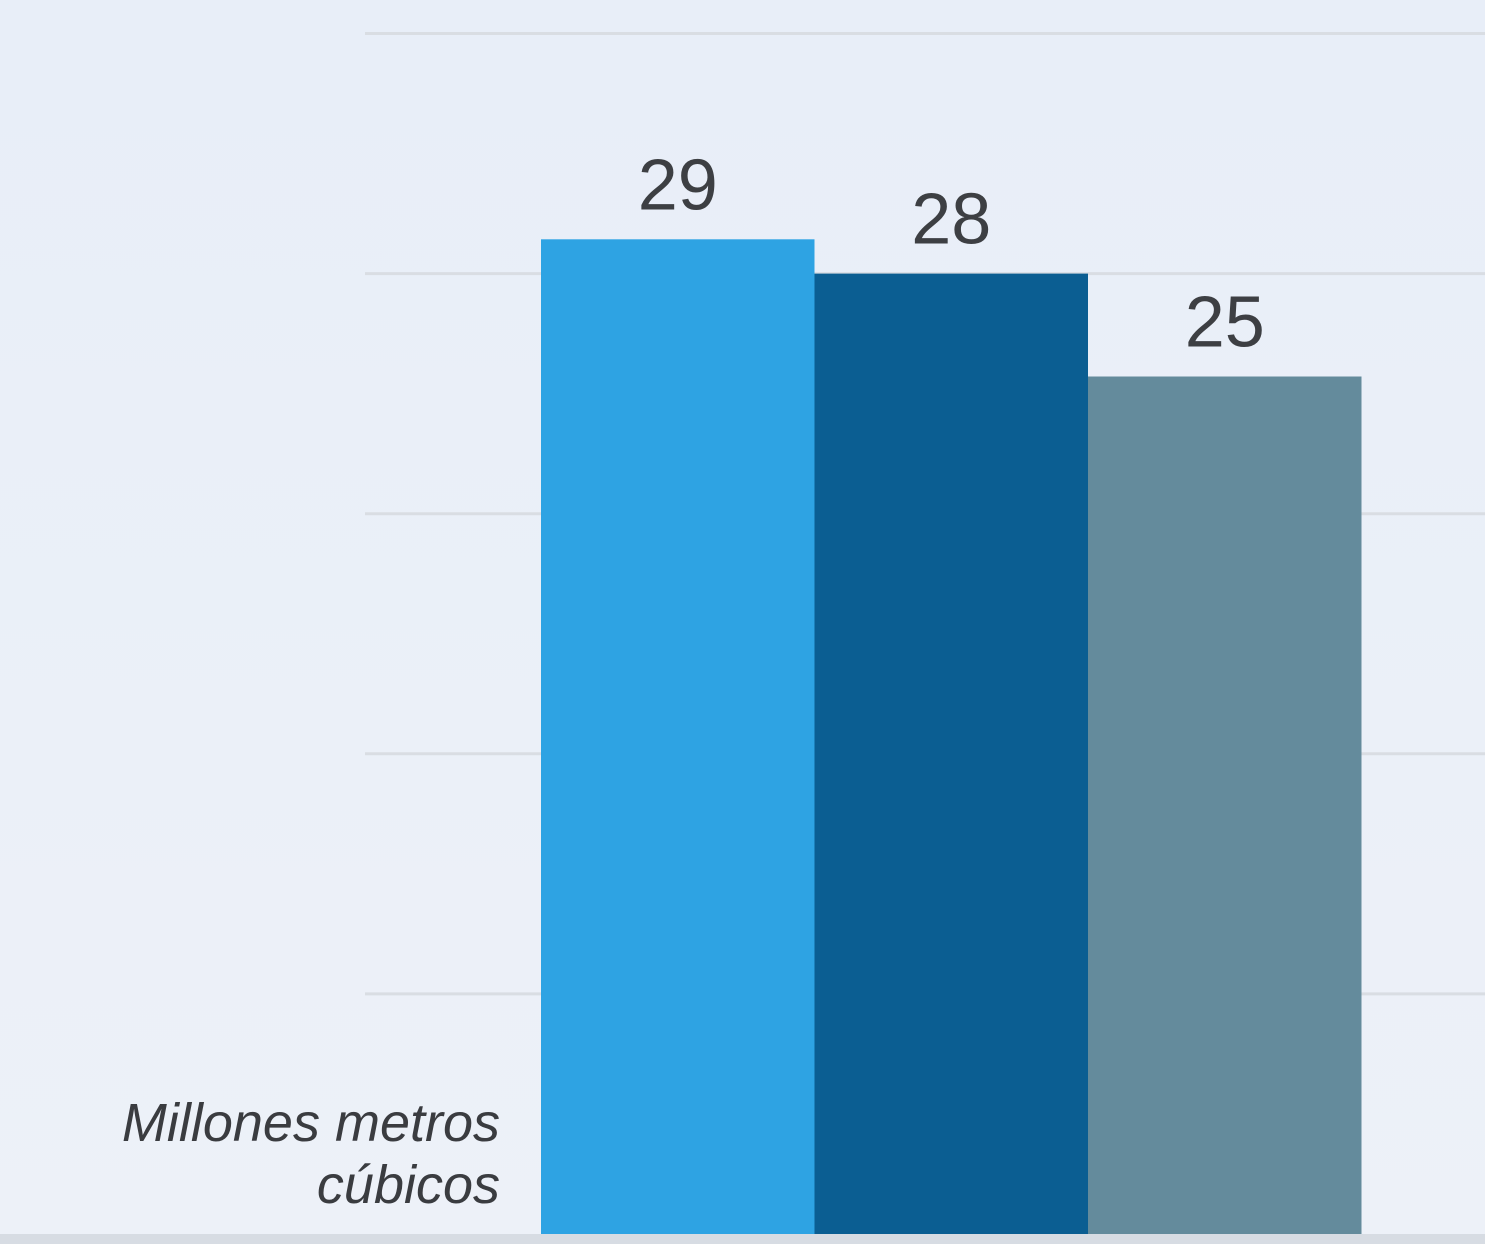 This screenshot has height=1244, width=1485. Describe the element at coordinates (1225, 323) in the screenshot. I see `bar-value-label-3: 25` at that location.